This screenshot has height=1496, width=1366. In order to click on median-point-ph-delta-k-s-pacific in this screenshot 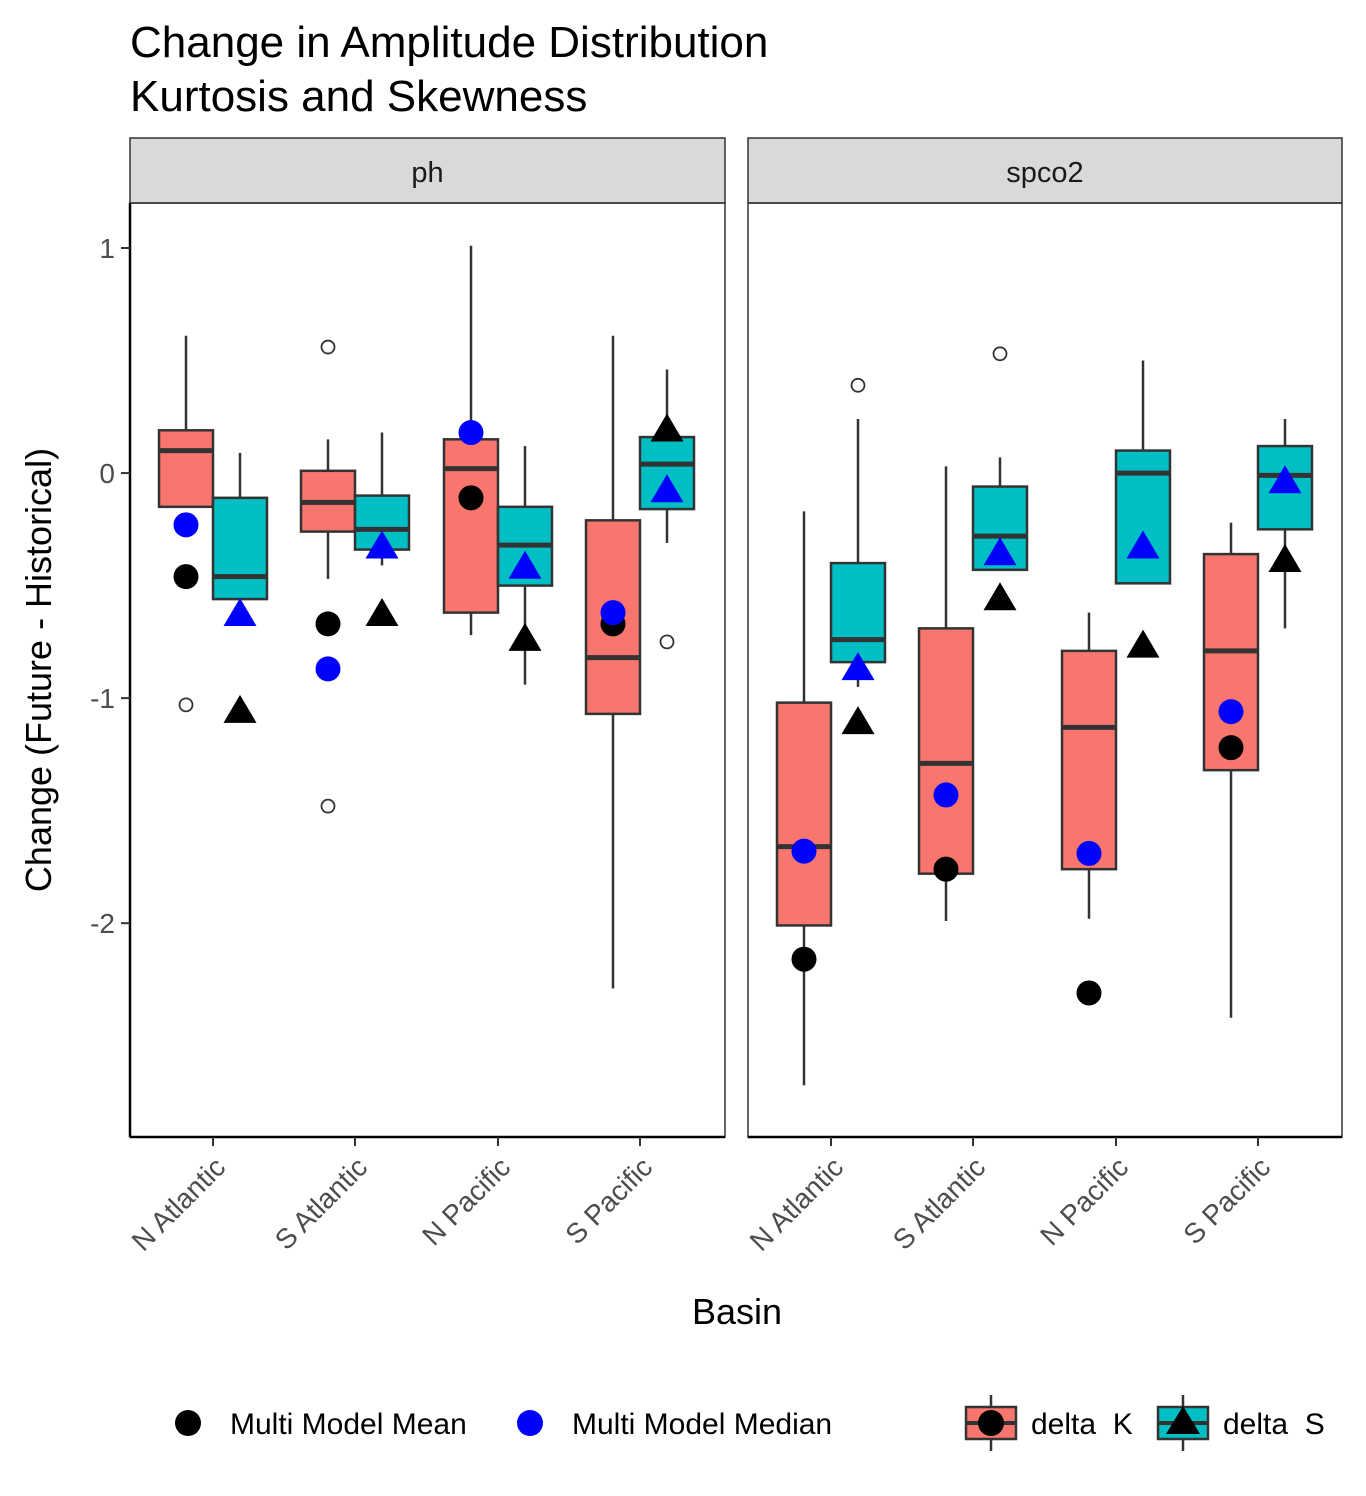, I will do `click(613, 613)`.